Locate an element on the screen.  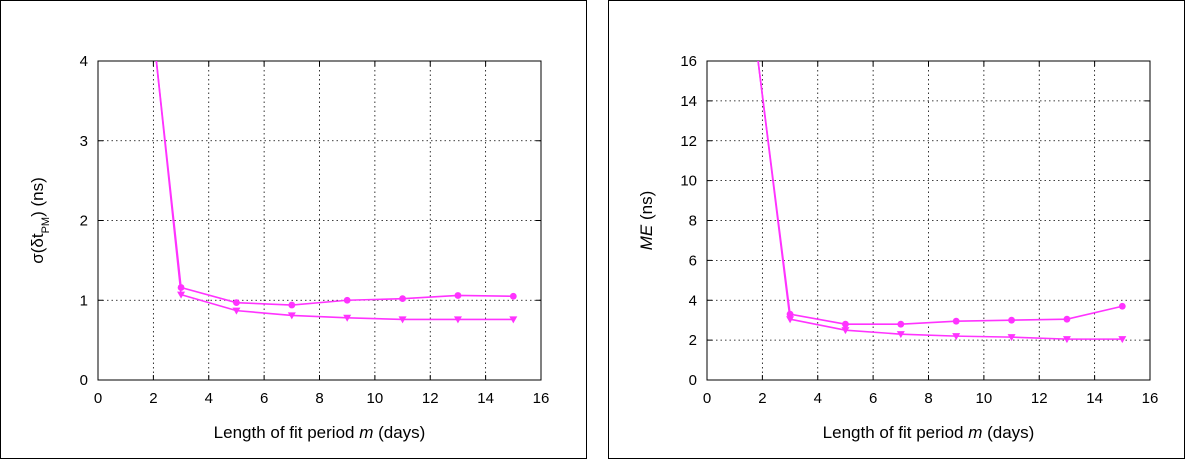
right-xtick-label: 12 is located at coordinates (1039, 398).